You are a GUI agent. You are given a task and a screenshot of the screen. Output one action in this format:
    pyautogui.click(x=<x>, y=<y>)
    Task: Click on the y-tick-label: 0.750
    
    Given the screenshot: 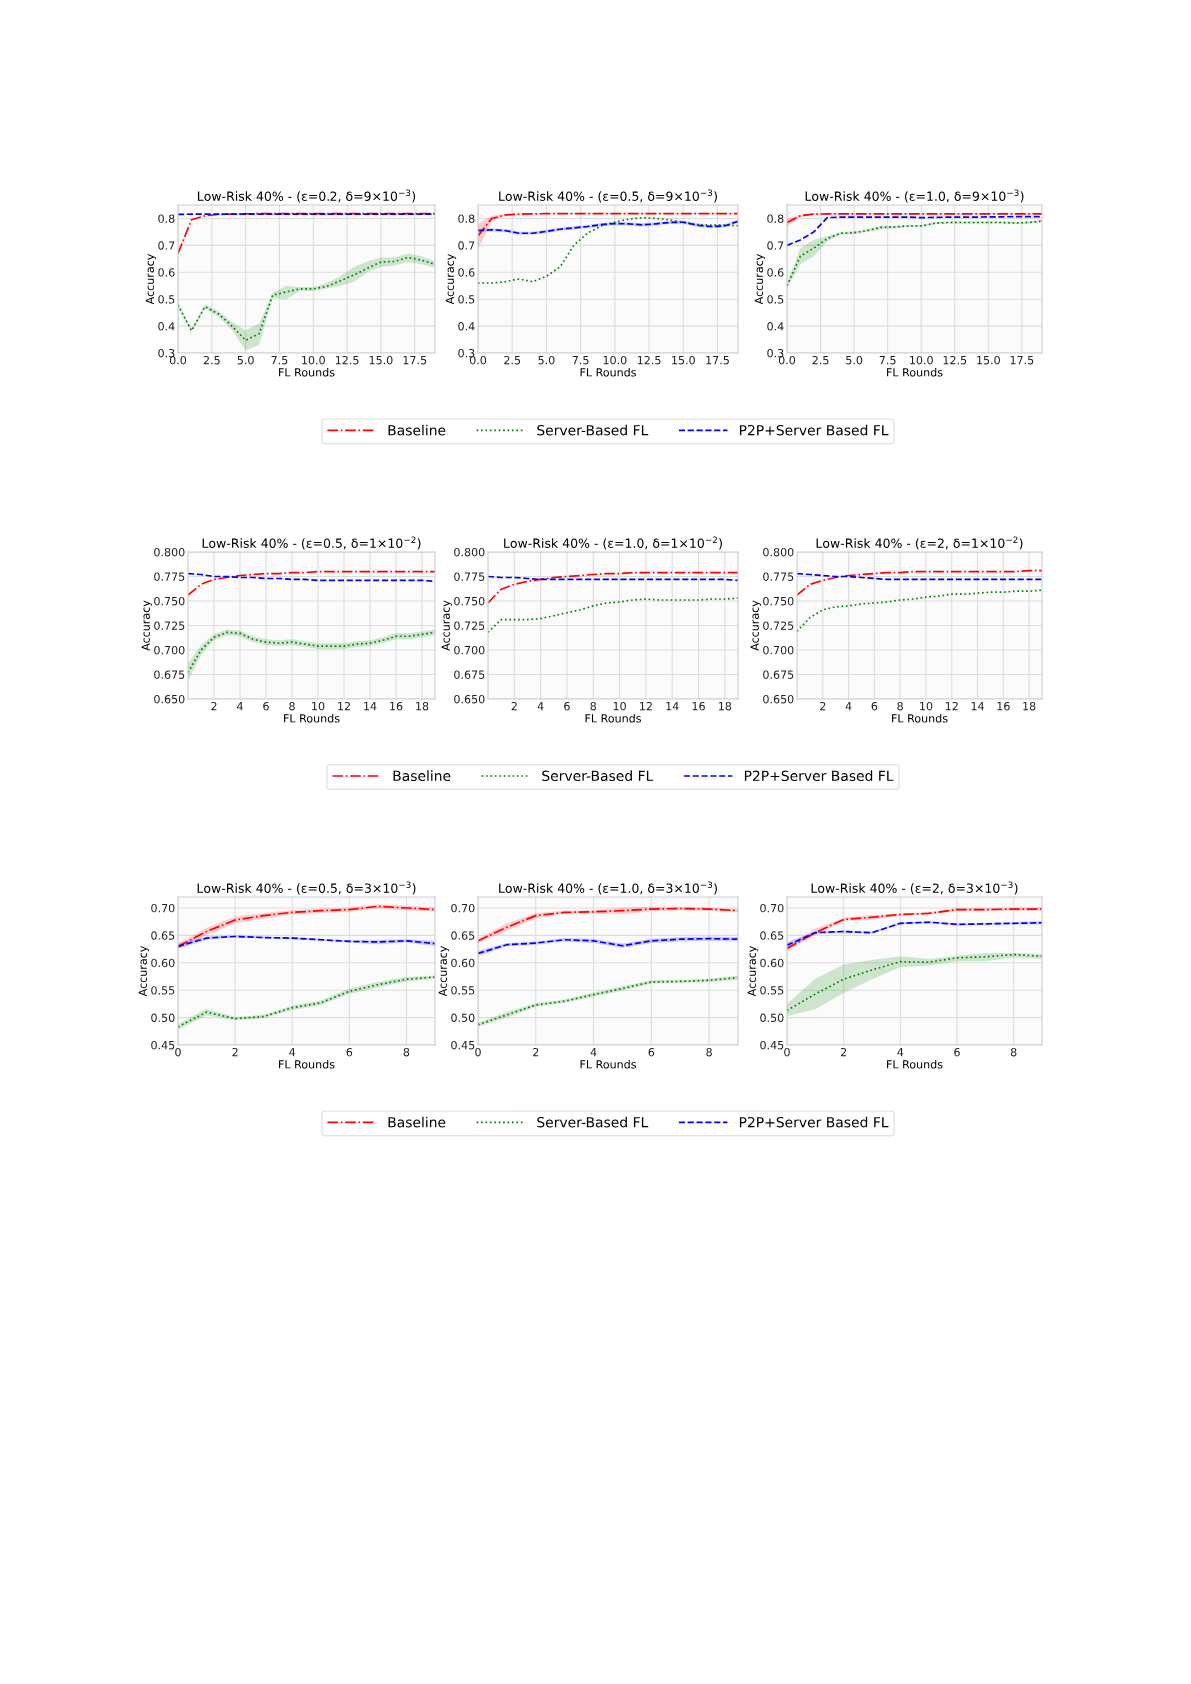 What is the action you would take?
    pyautogui.click(x=469, y=601)
    